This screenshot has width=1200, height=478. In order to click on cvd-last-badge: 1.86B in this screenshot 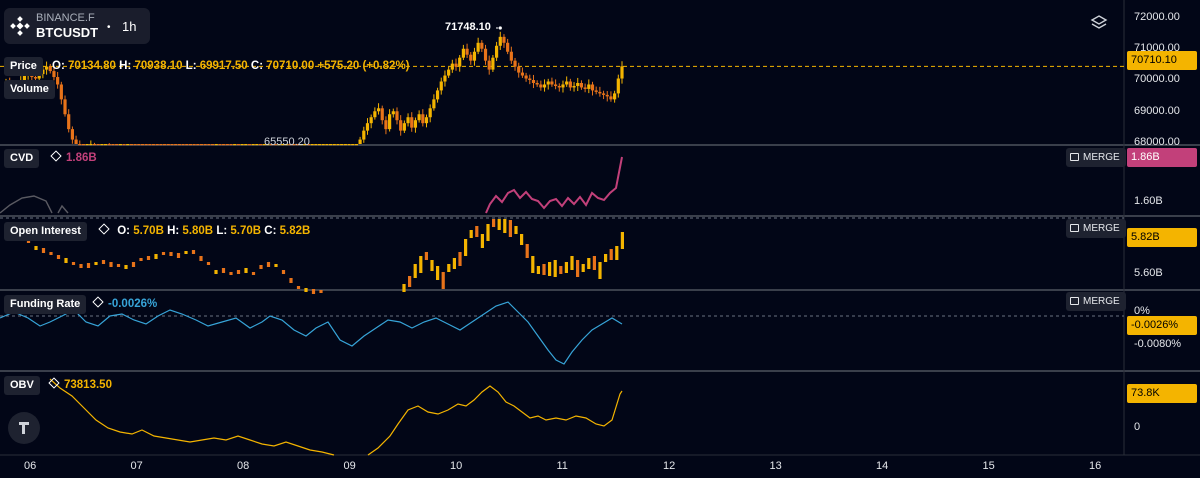, I will do `click(1162, 157)`.